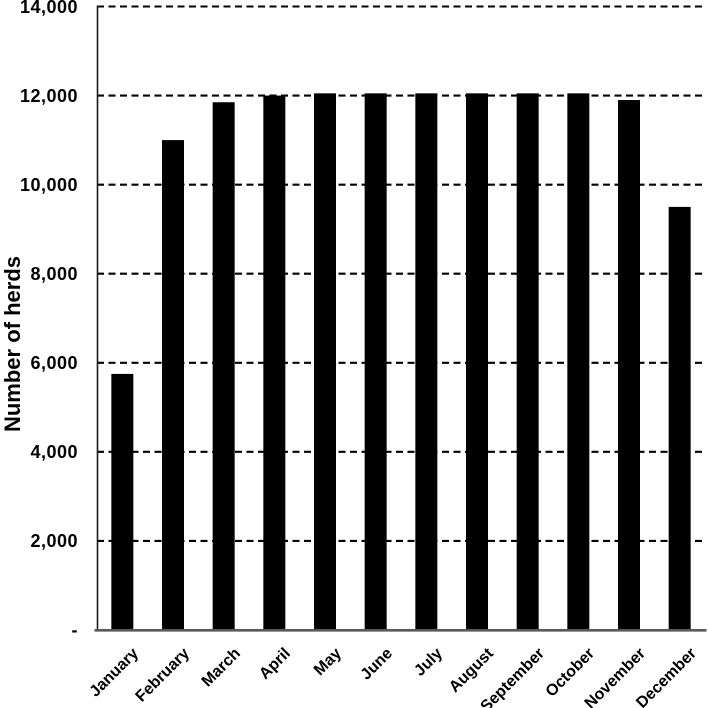 This screenshot has height=708, width=708. I want to click on y-axis-tick-label-14000: 14,000, so click(48, 8).